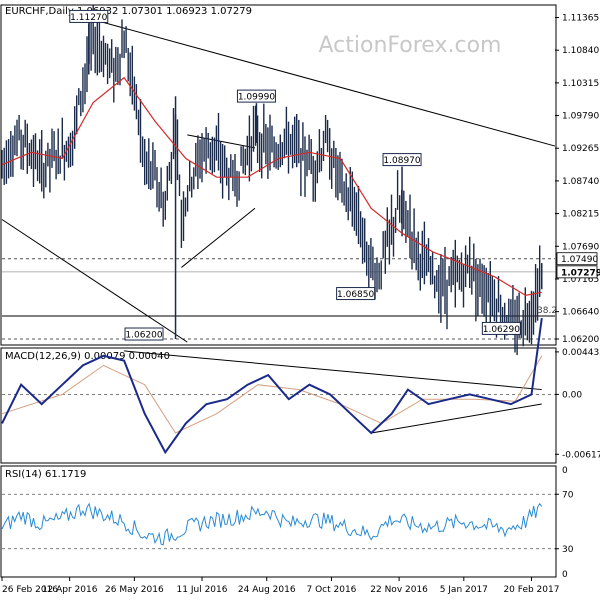 The image size is (600, 600). What do you see at coordinates (30, 590) in the screenshot?
I see `x-tick-label: 26 Feb 2016` at bounding box center [30, 590].